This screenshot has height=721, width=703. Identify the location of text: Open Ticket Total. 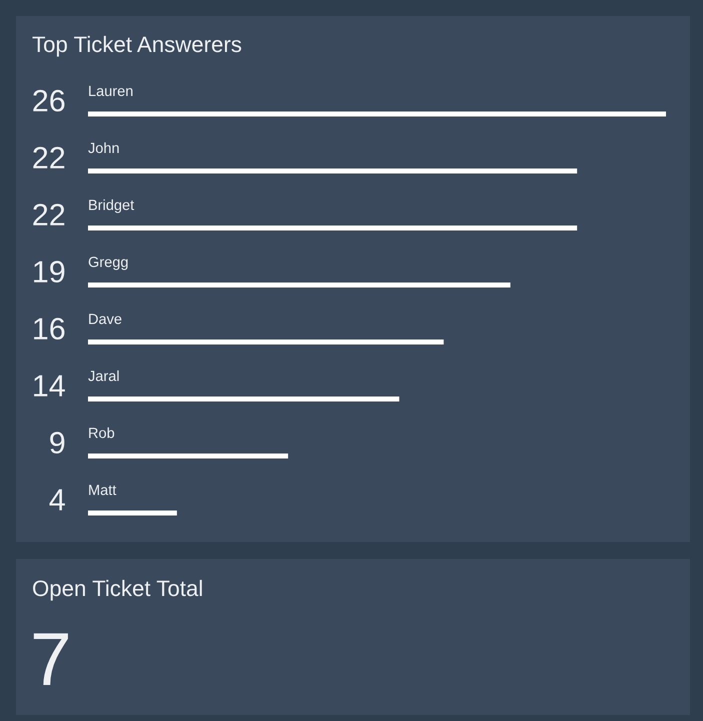
(117, 590).